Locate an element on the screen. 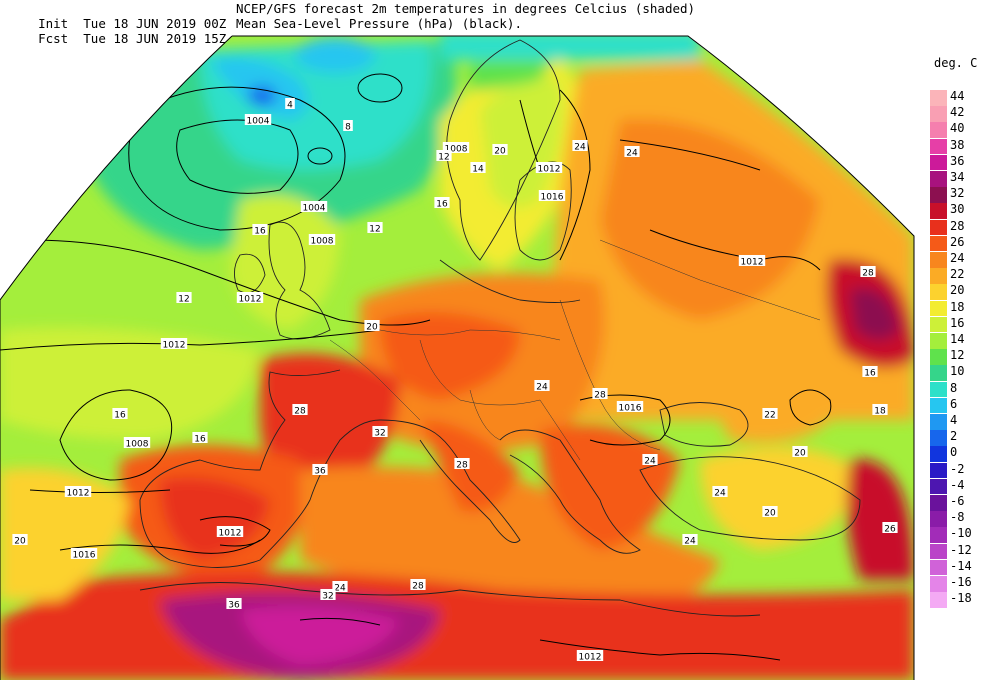 Image resolution: width=1000 pixels, height=680 pixels. legend-label: 44 is located at coordinates (957, 96).